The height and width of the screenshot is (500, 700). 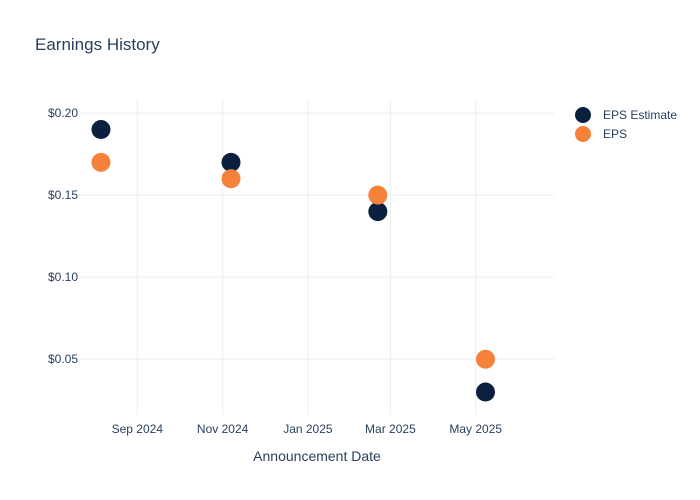 What do you see at coordinates (63, 236) in the screenshot?
I see `y-axis-ticks: $0.20 $0.15 $0.10 $0.05` at bounding box center [63, 236].